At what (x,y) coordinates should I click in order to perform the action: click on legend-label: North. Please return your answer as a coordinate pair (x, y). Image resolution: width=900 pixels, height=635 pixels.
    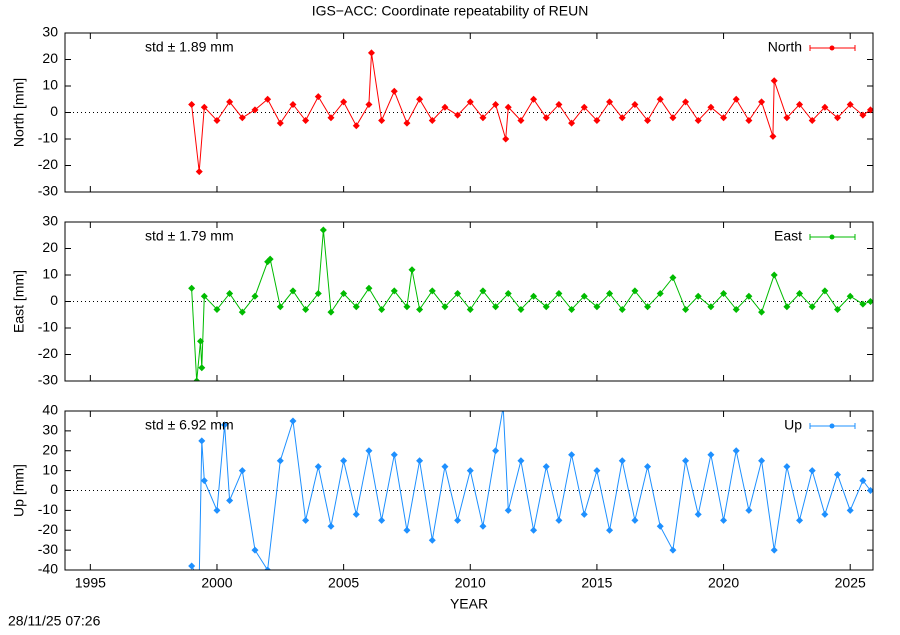
    Looking at the image, I should click on (785, 47).